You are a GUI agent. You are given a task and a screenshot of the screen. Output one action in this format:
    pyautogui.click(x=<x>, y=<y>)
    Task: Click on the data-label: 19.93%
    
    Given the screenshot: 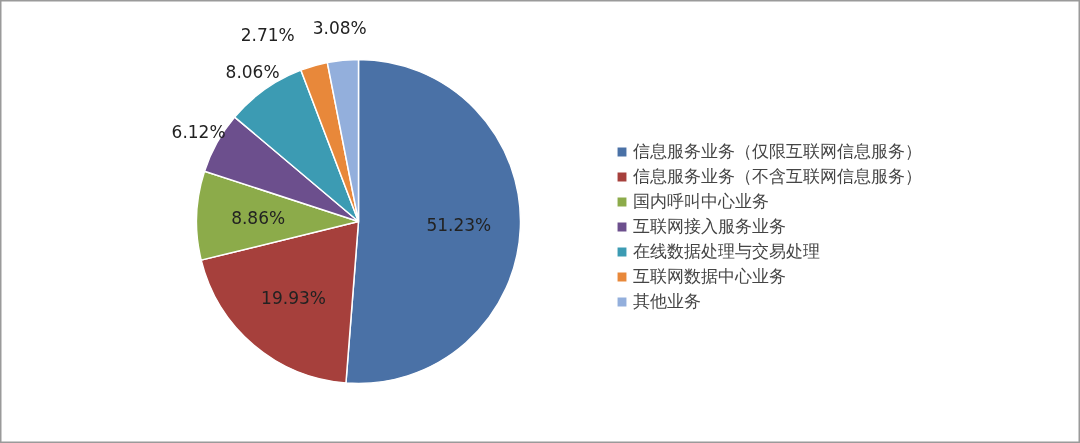 What is the action you would take?
    pyautogui.click(x=293, y=298)
    